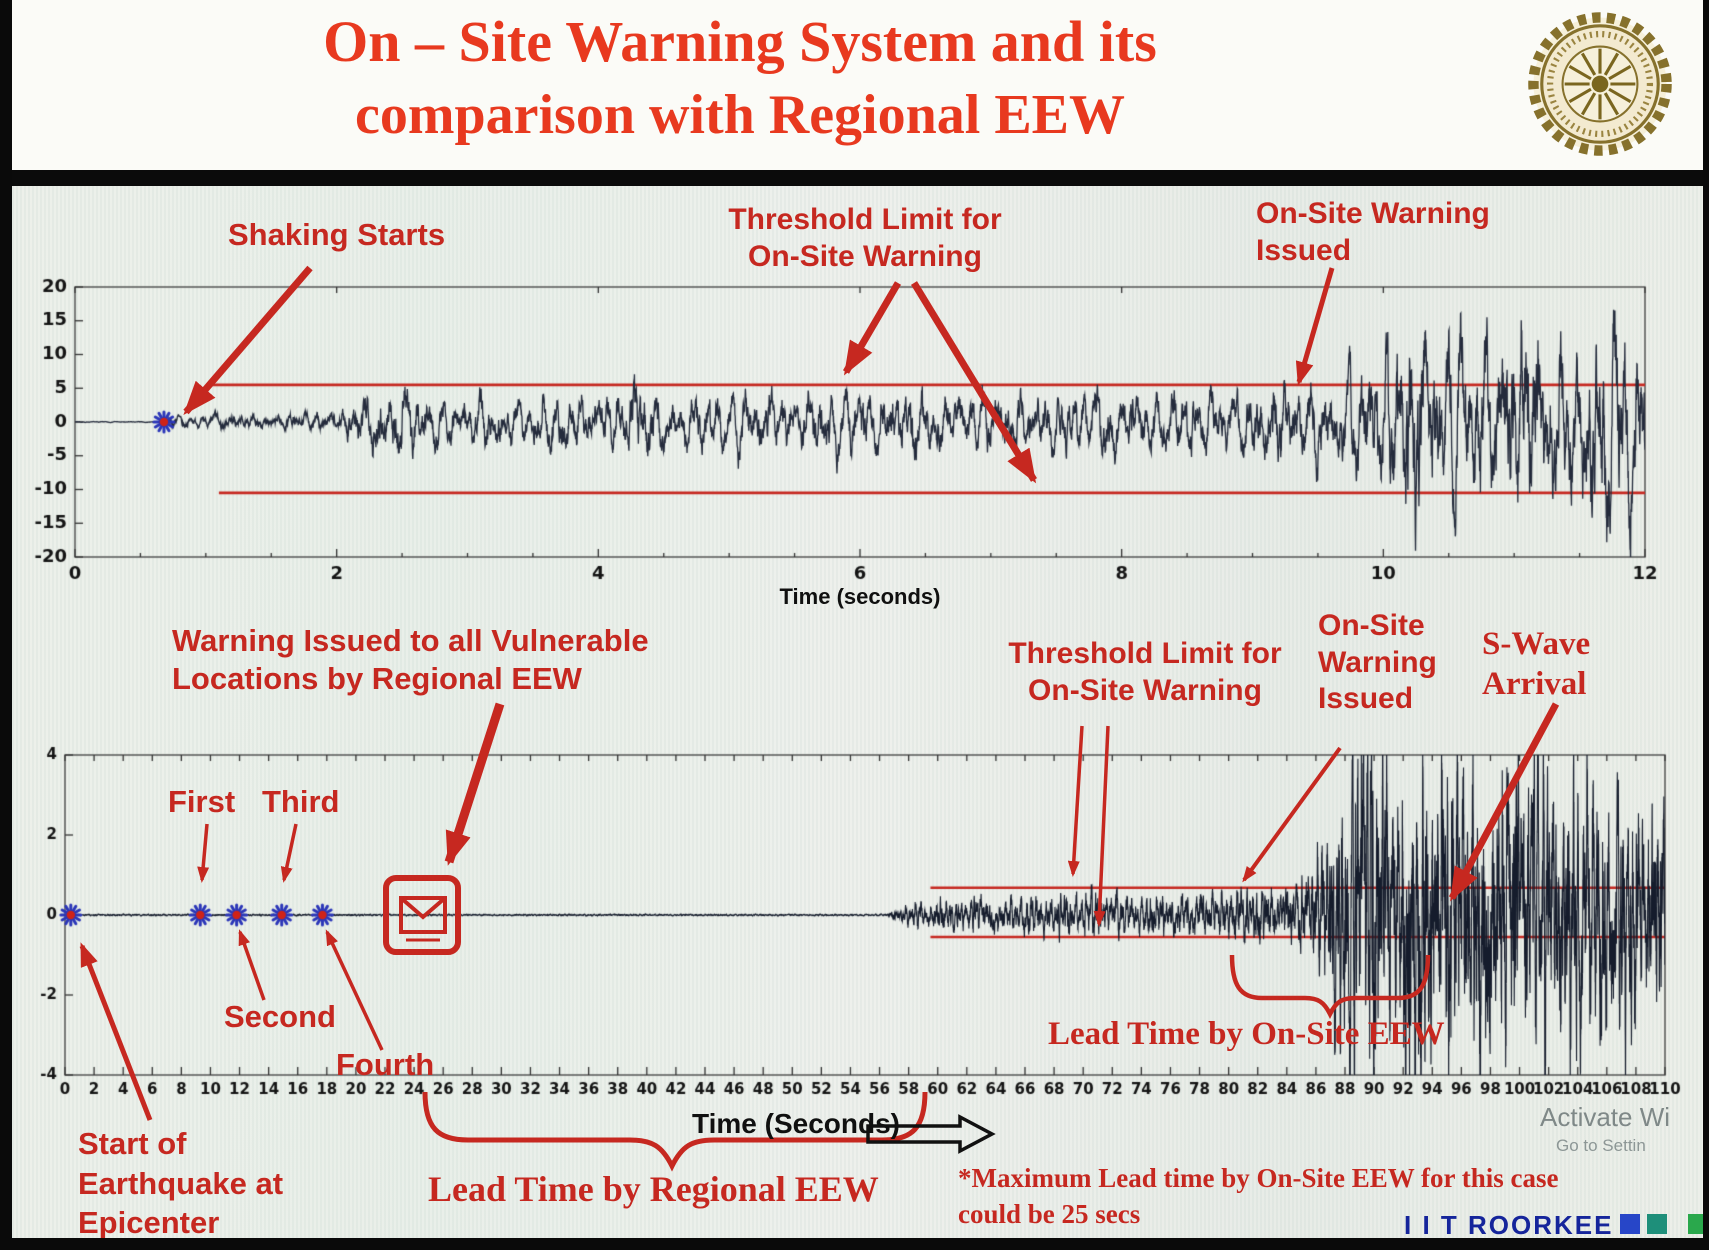  What do you see at coordinates (860, 596) in the screenshot?
I see `top-chart-xlabel: Time (seconds)` at bounding box center [860, 596].